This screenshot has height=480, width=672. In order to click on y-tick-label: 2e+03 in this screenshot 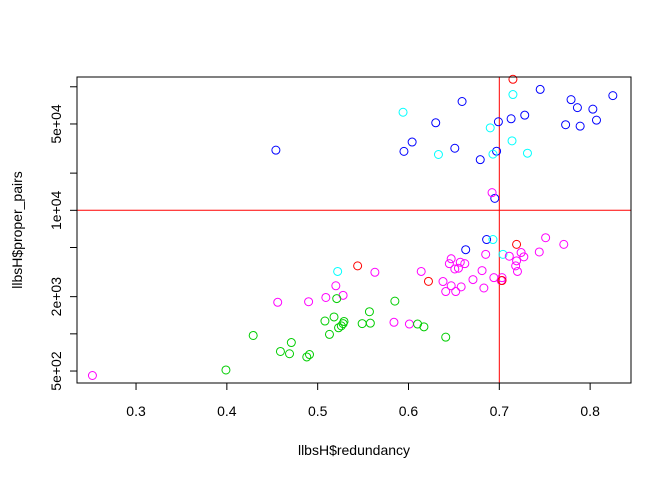, I will do `click(56, 297)`.